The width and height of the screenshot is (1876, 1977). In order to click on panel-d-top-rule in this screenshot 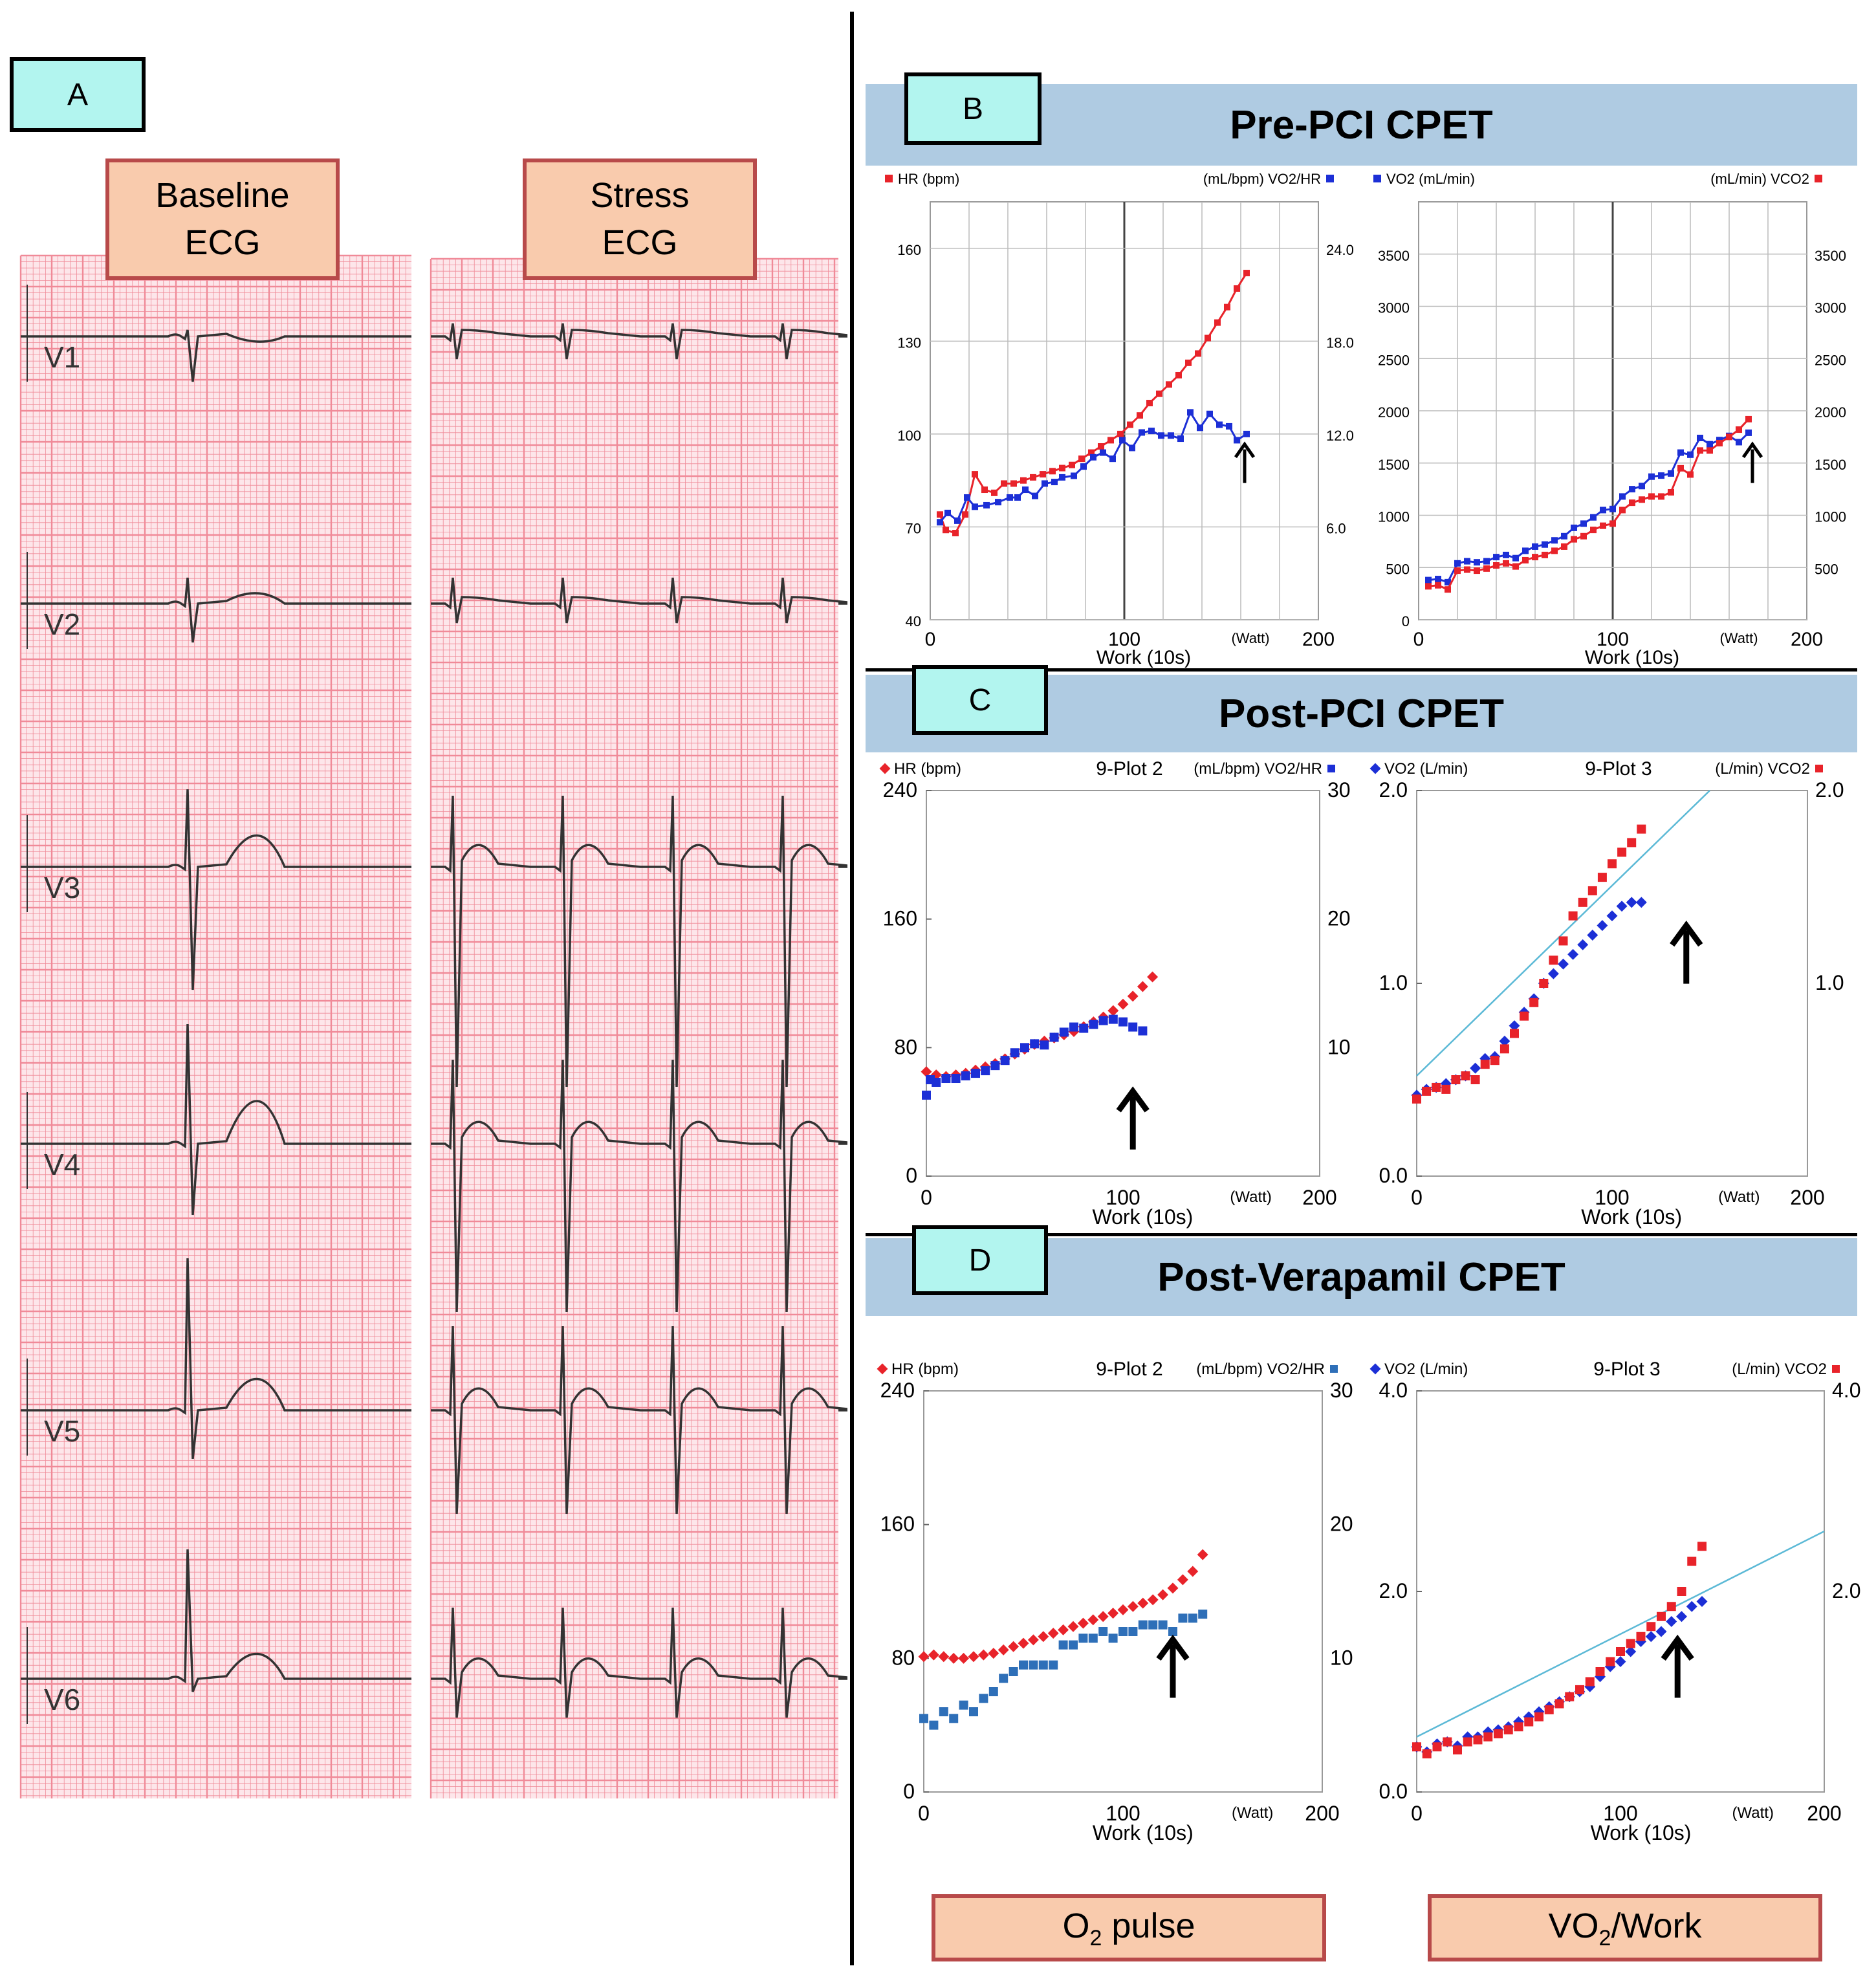, I will do `click(1361, 1234)`.